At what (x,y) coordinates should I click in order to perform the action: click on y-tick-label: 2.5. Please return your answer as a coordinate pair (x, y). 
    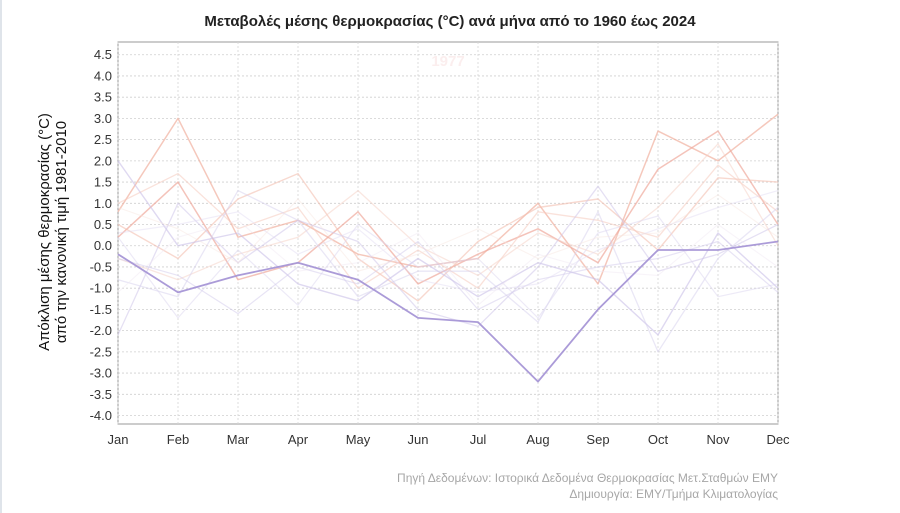
    Looking at the image, I should click on (103, 139).